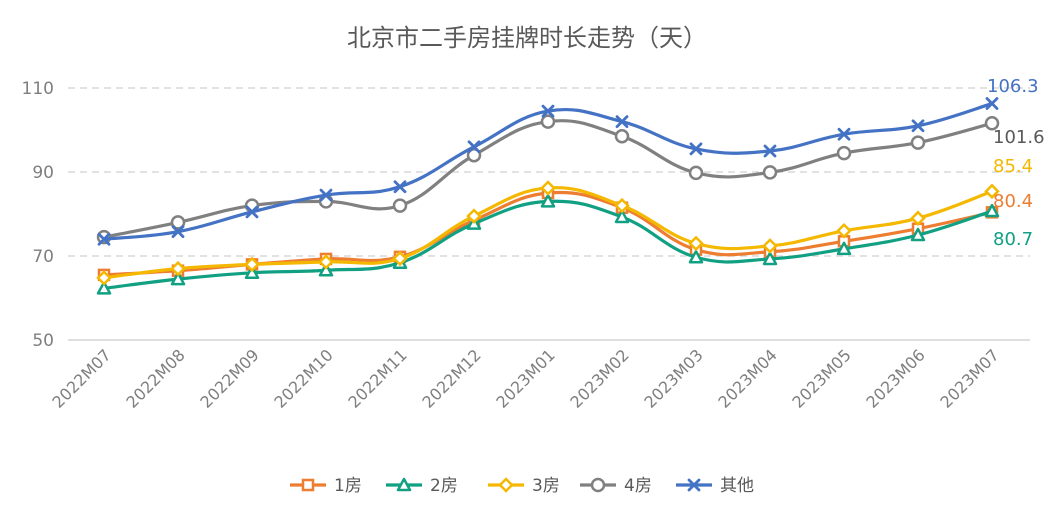  I want to click on x-tick-label: 2023M07, so click(969, 378).